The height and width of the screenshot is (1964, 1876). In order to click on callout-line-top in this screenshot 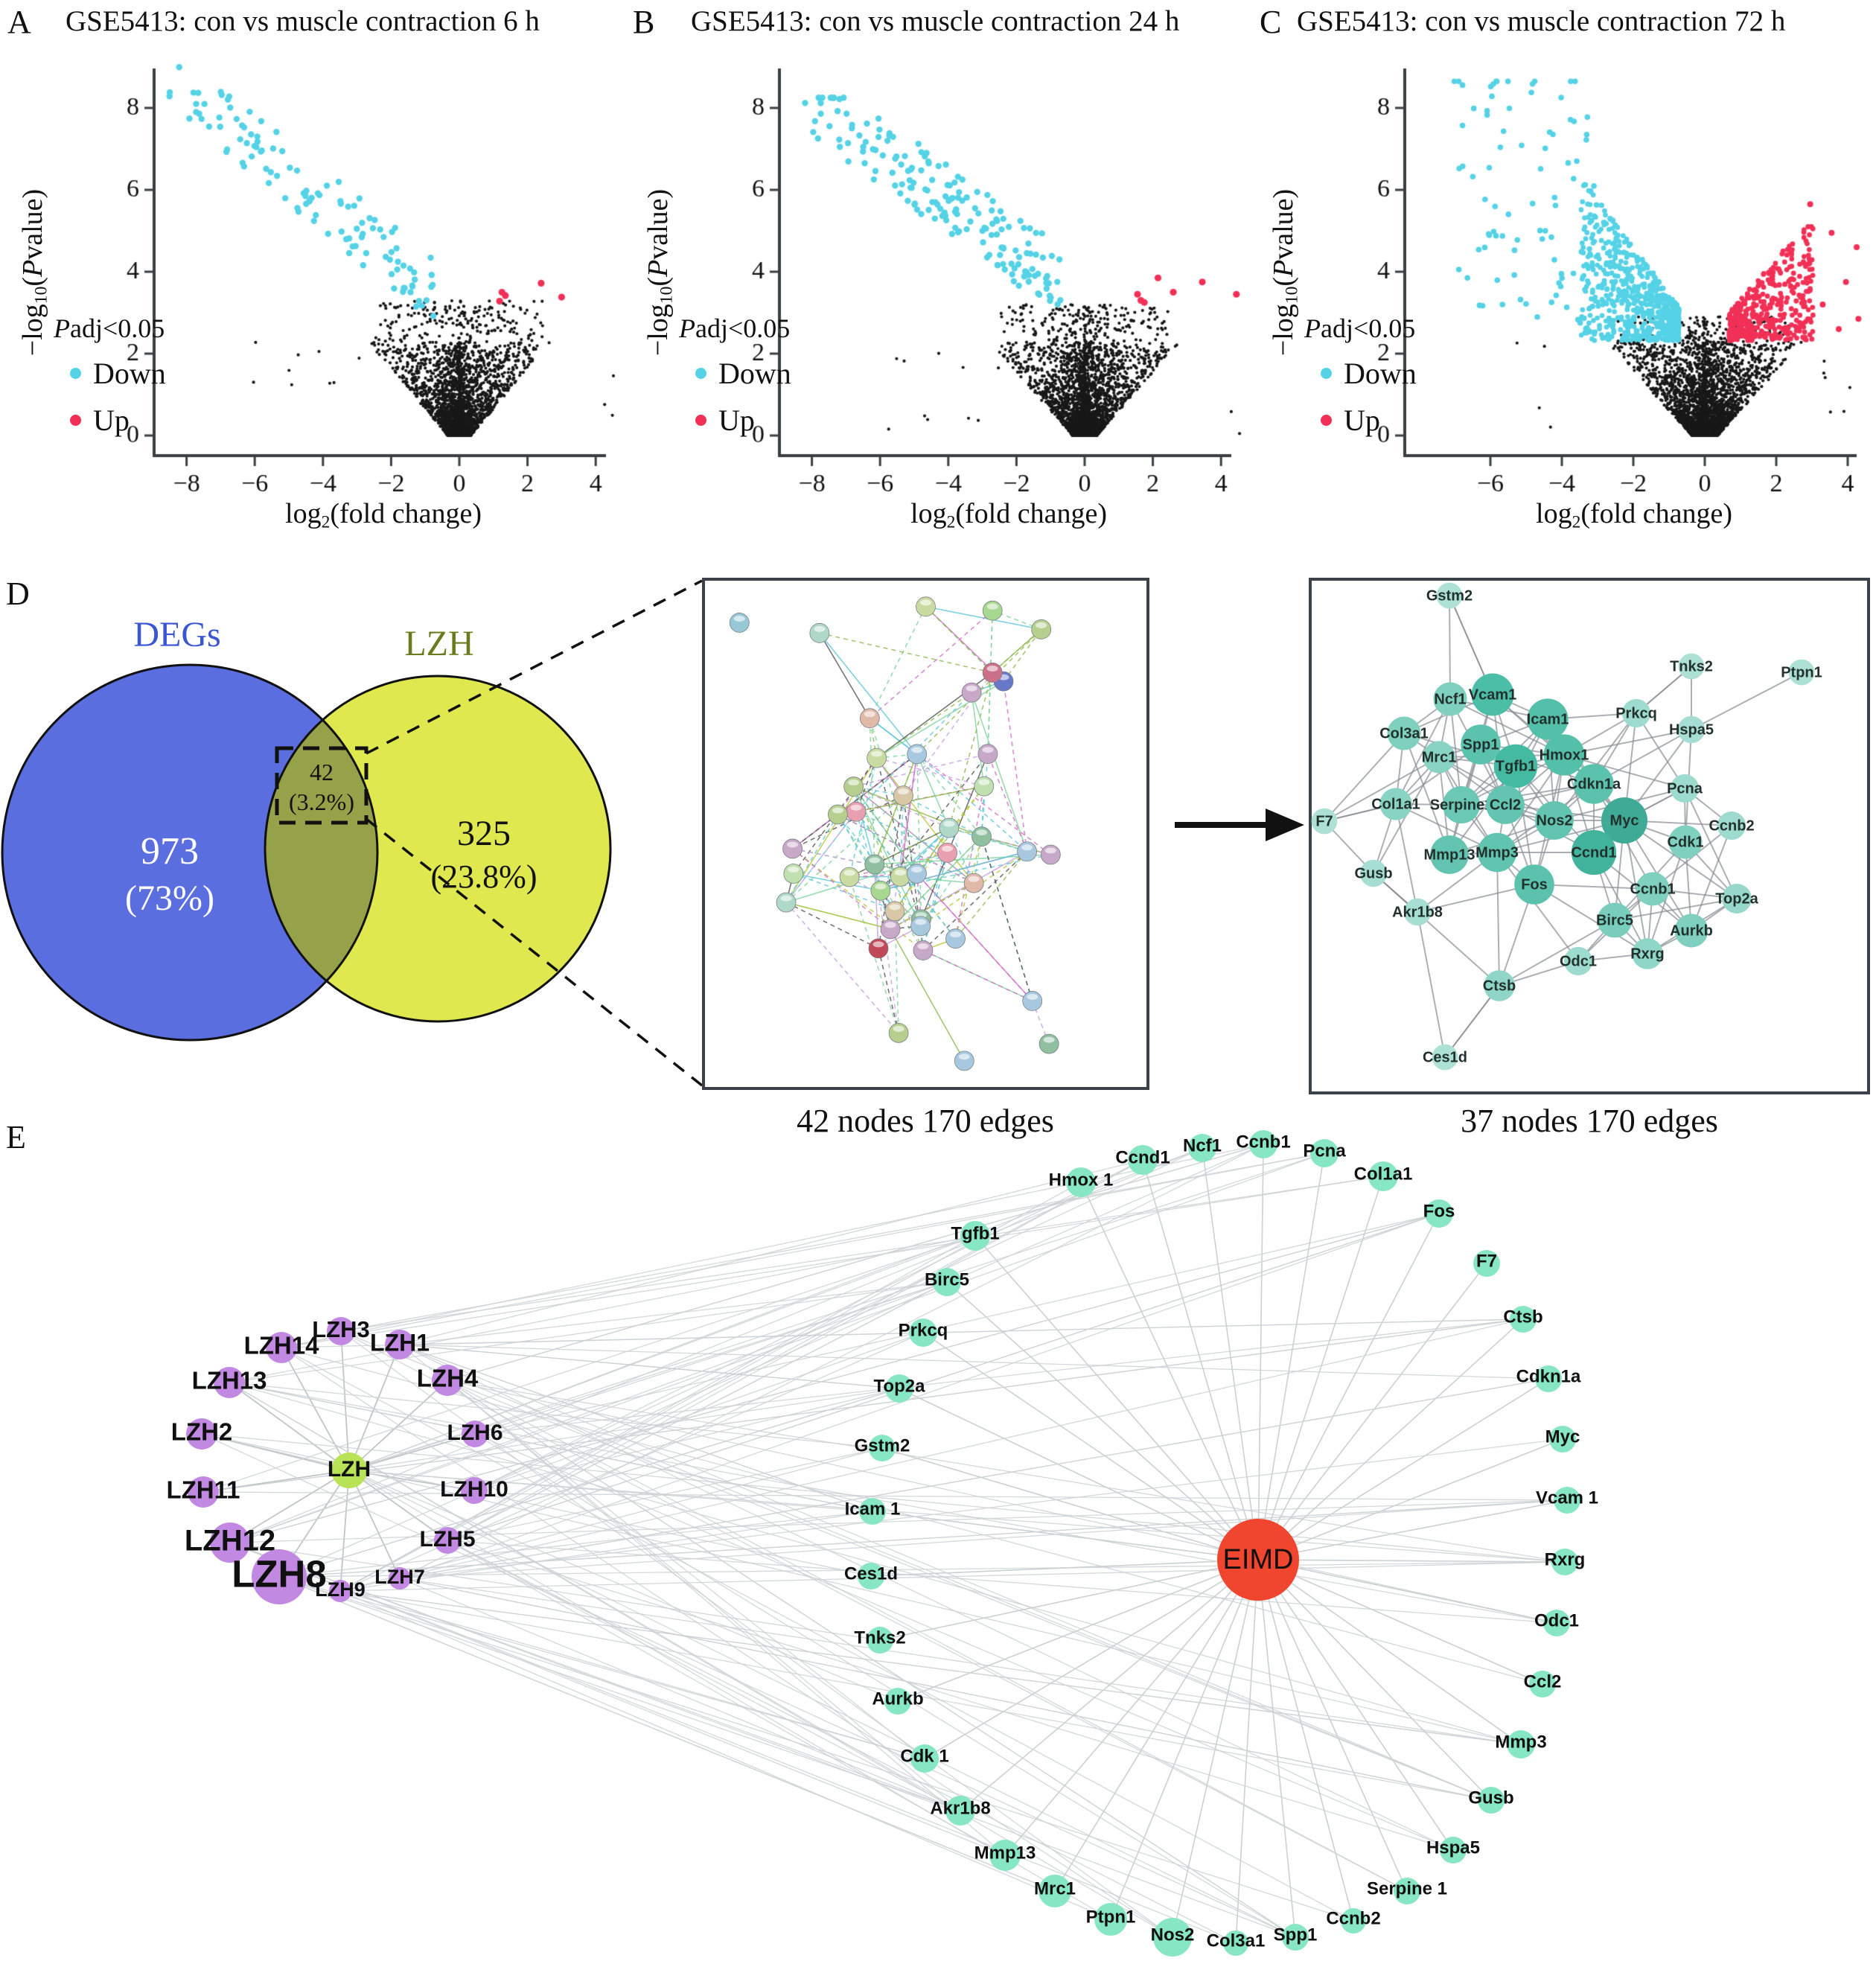, I will do `click(535, 667)`.